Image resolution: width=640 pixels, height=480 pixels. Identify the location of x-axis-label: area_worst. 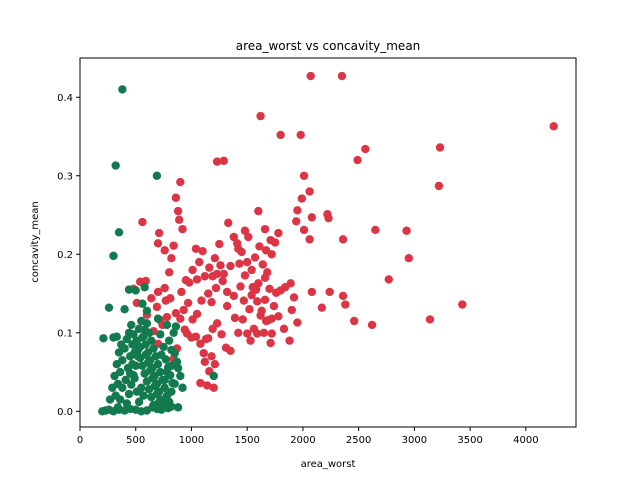
(328, 464).